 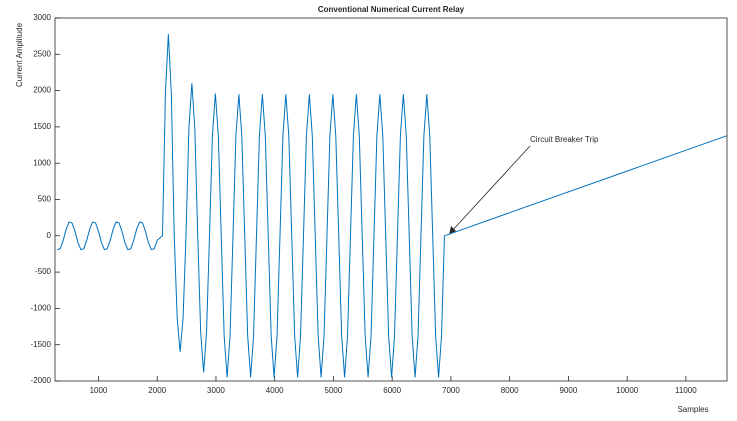 What do you see at coordinates (99, 390) in the screenshot?
I see `x-tick-label: 1000` at bounding box center [99, 390].